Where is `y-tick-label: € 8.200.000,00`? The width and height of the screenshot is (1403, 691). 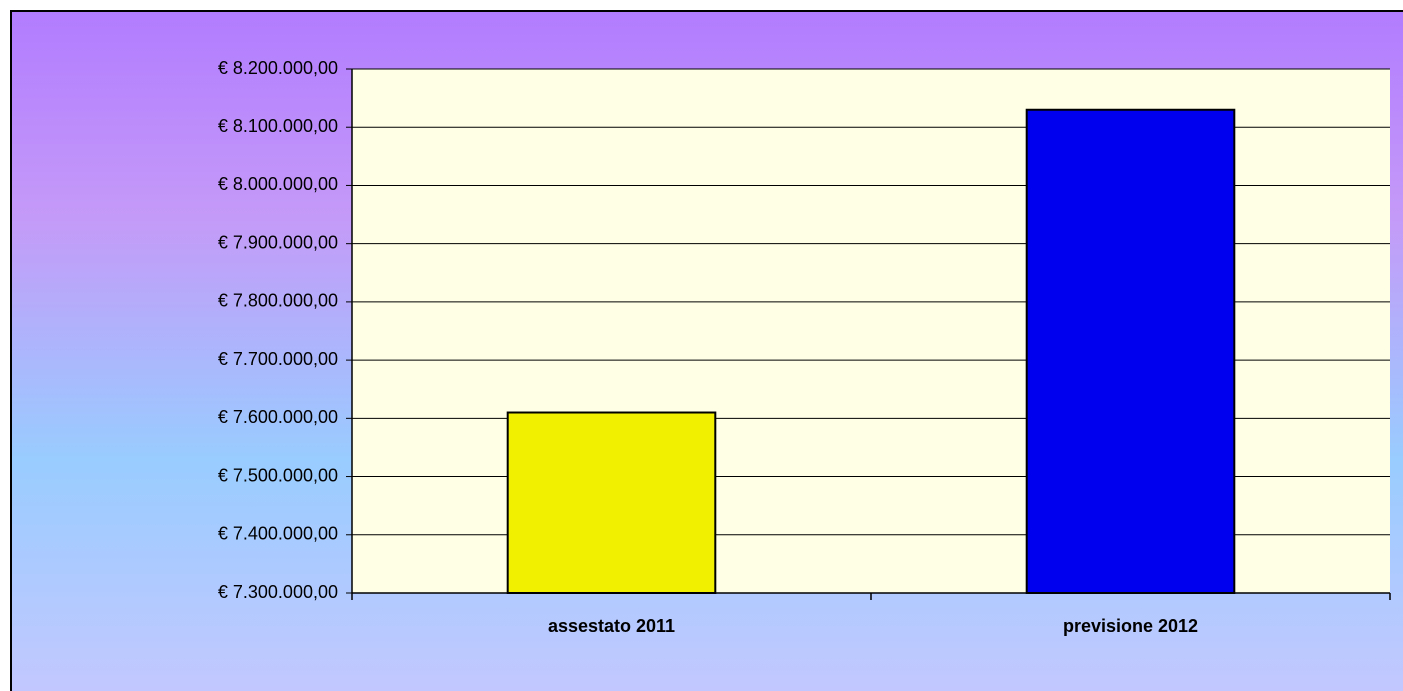
y-tick-label: € 8.200.000,00 is located at coordinates (278, 68).